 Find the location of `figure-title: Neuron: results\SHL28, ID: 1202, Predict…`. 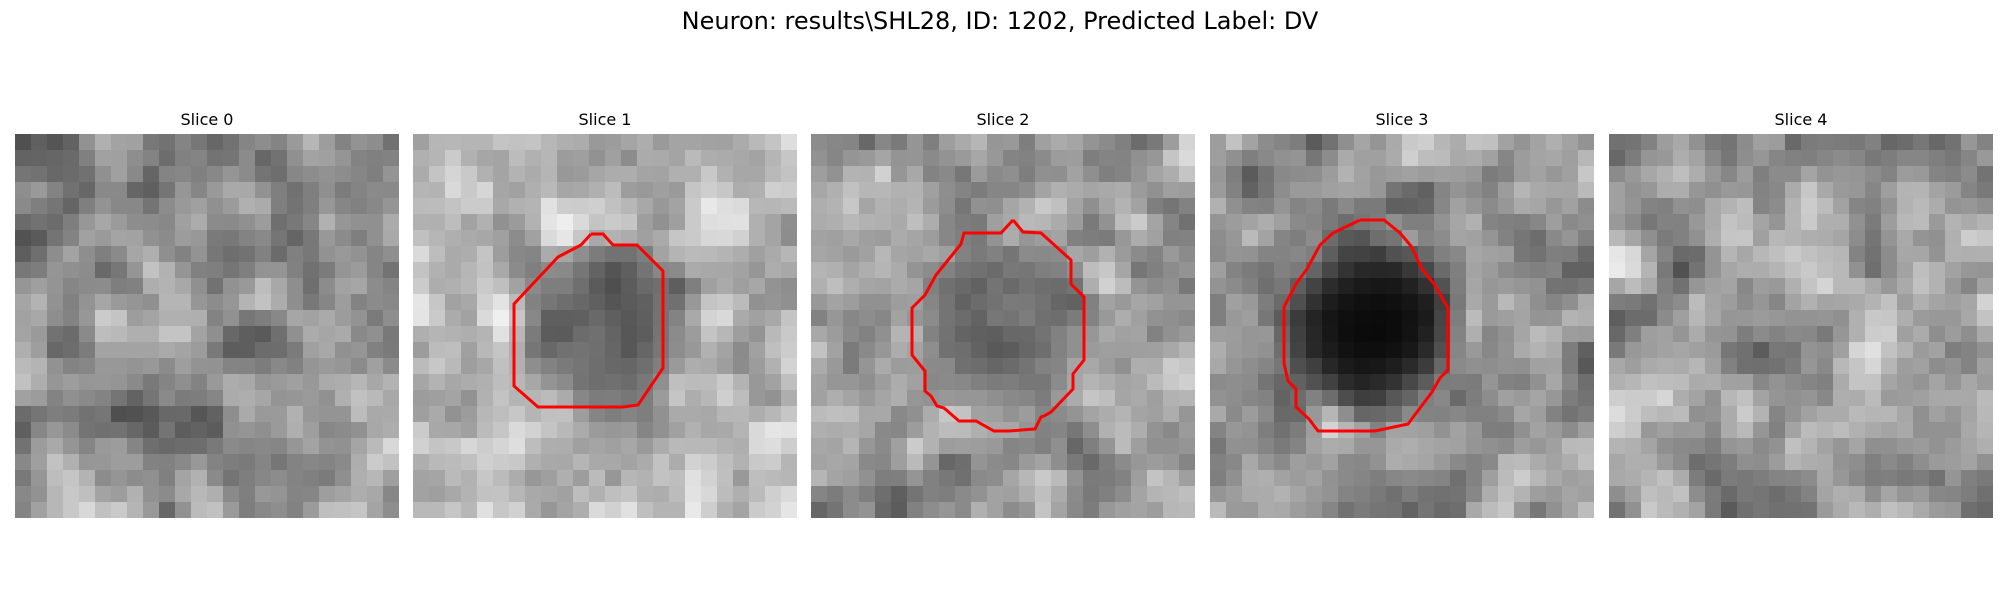

figure-title: Neuron: results\SHL28, ID: 1202, Predict… is located at coordinates (1000, 21).